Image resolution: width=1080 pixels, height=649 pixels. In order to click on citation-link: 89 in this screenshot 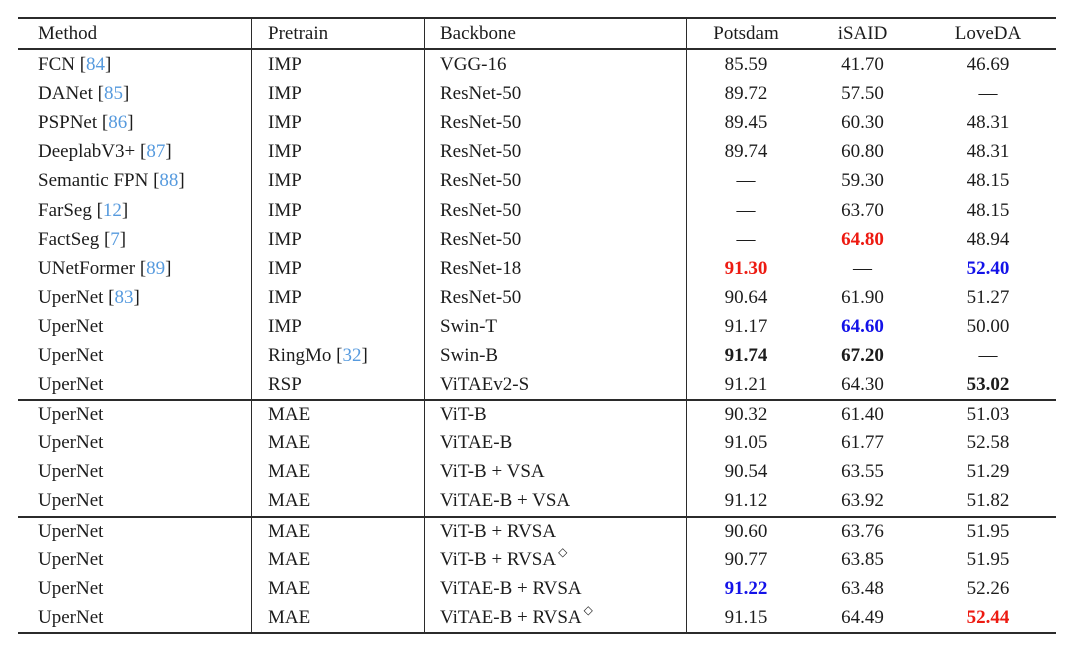, I will do `click(156, 268)`.